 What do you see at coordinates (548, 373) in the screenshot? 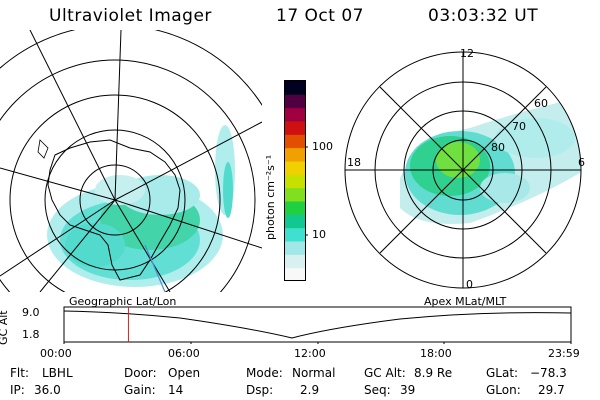
I see `glat-value: −78.3` at bounding box center [548, 373].